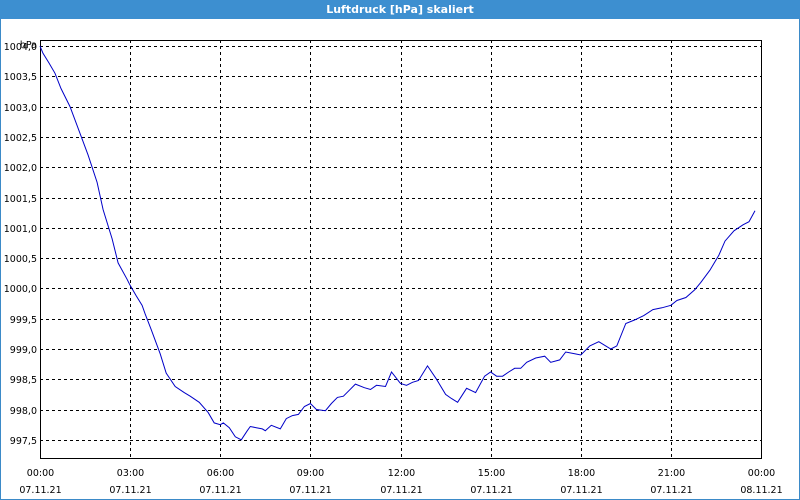 The image size is (800, 500). Describe the element at coordinates (23, 350) in the screenshot. I see `y-tick-label: 999,0` at that location.